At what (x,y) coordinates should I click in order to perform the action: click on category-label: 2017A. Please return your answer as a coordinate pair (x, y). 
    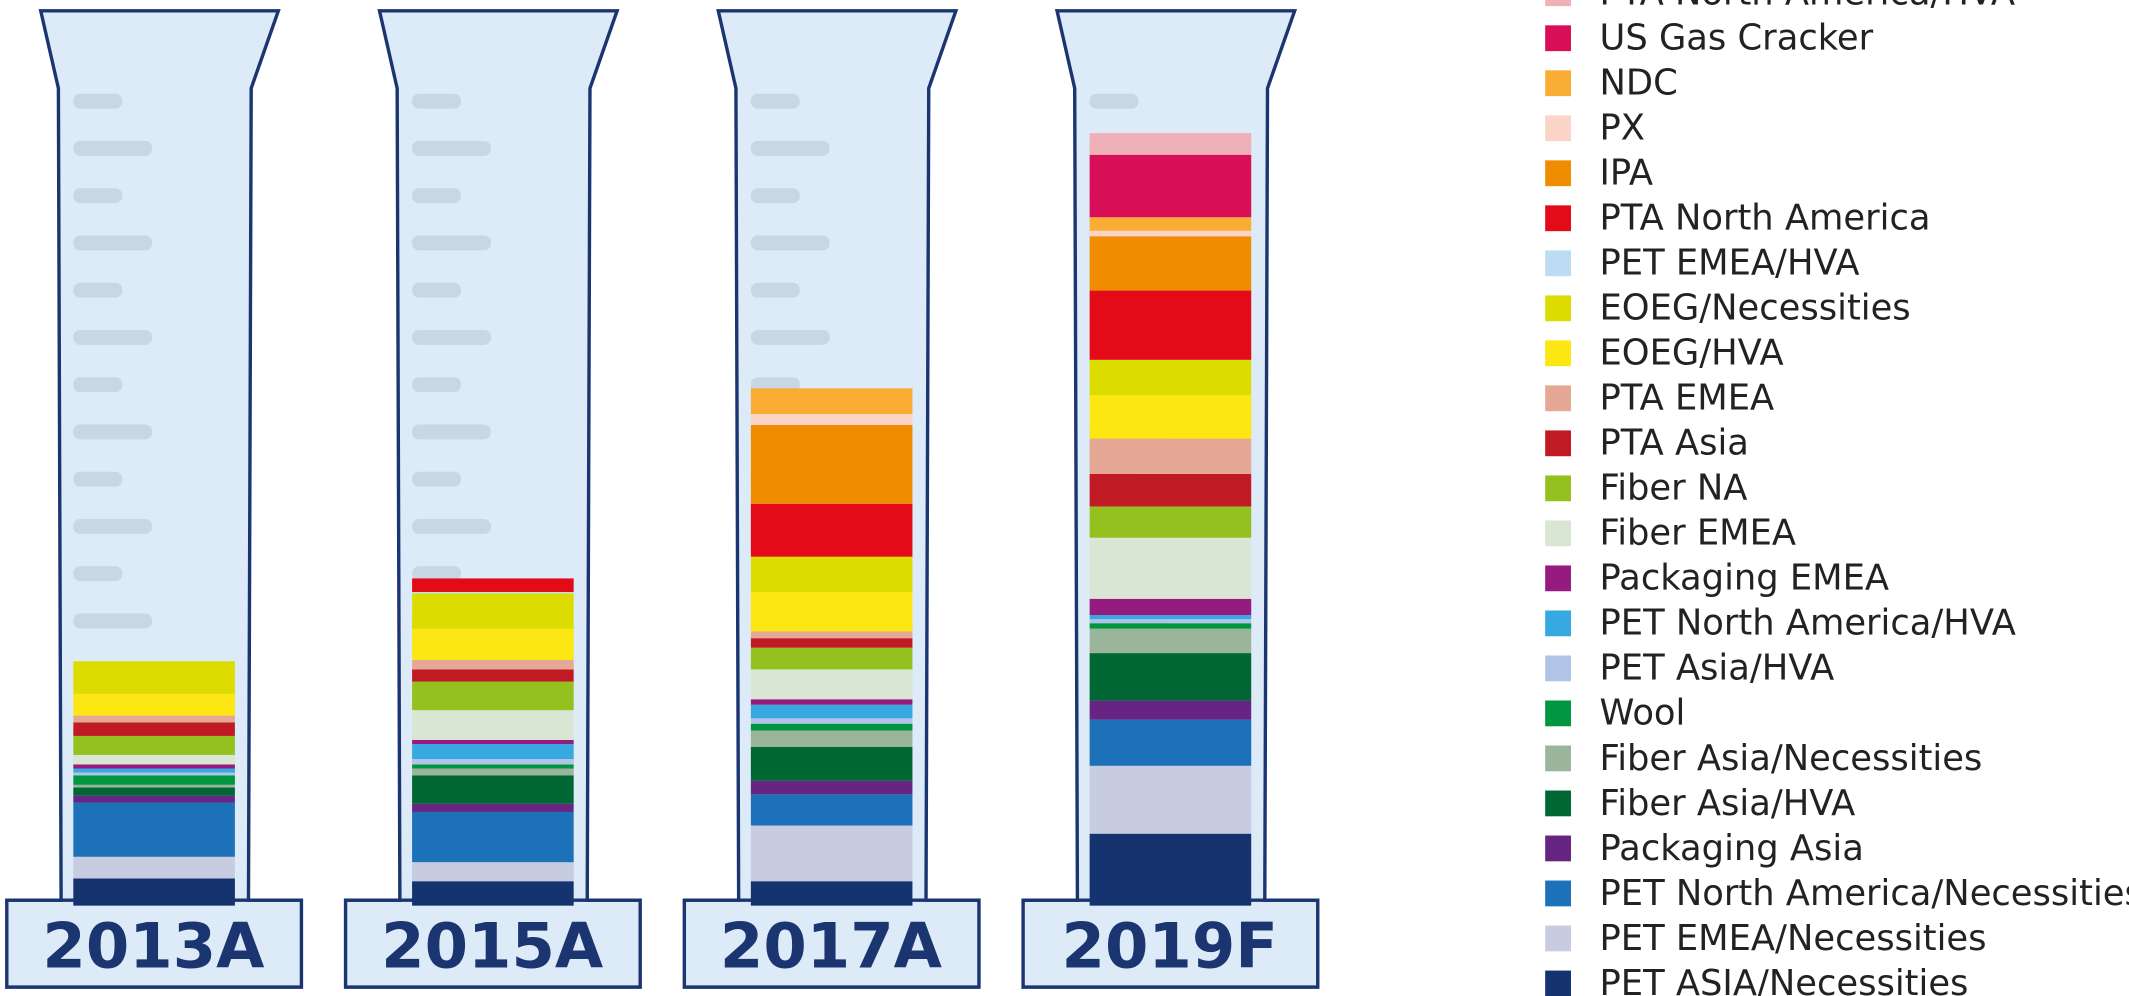
    Looking at the image, I should click on (831, 946).